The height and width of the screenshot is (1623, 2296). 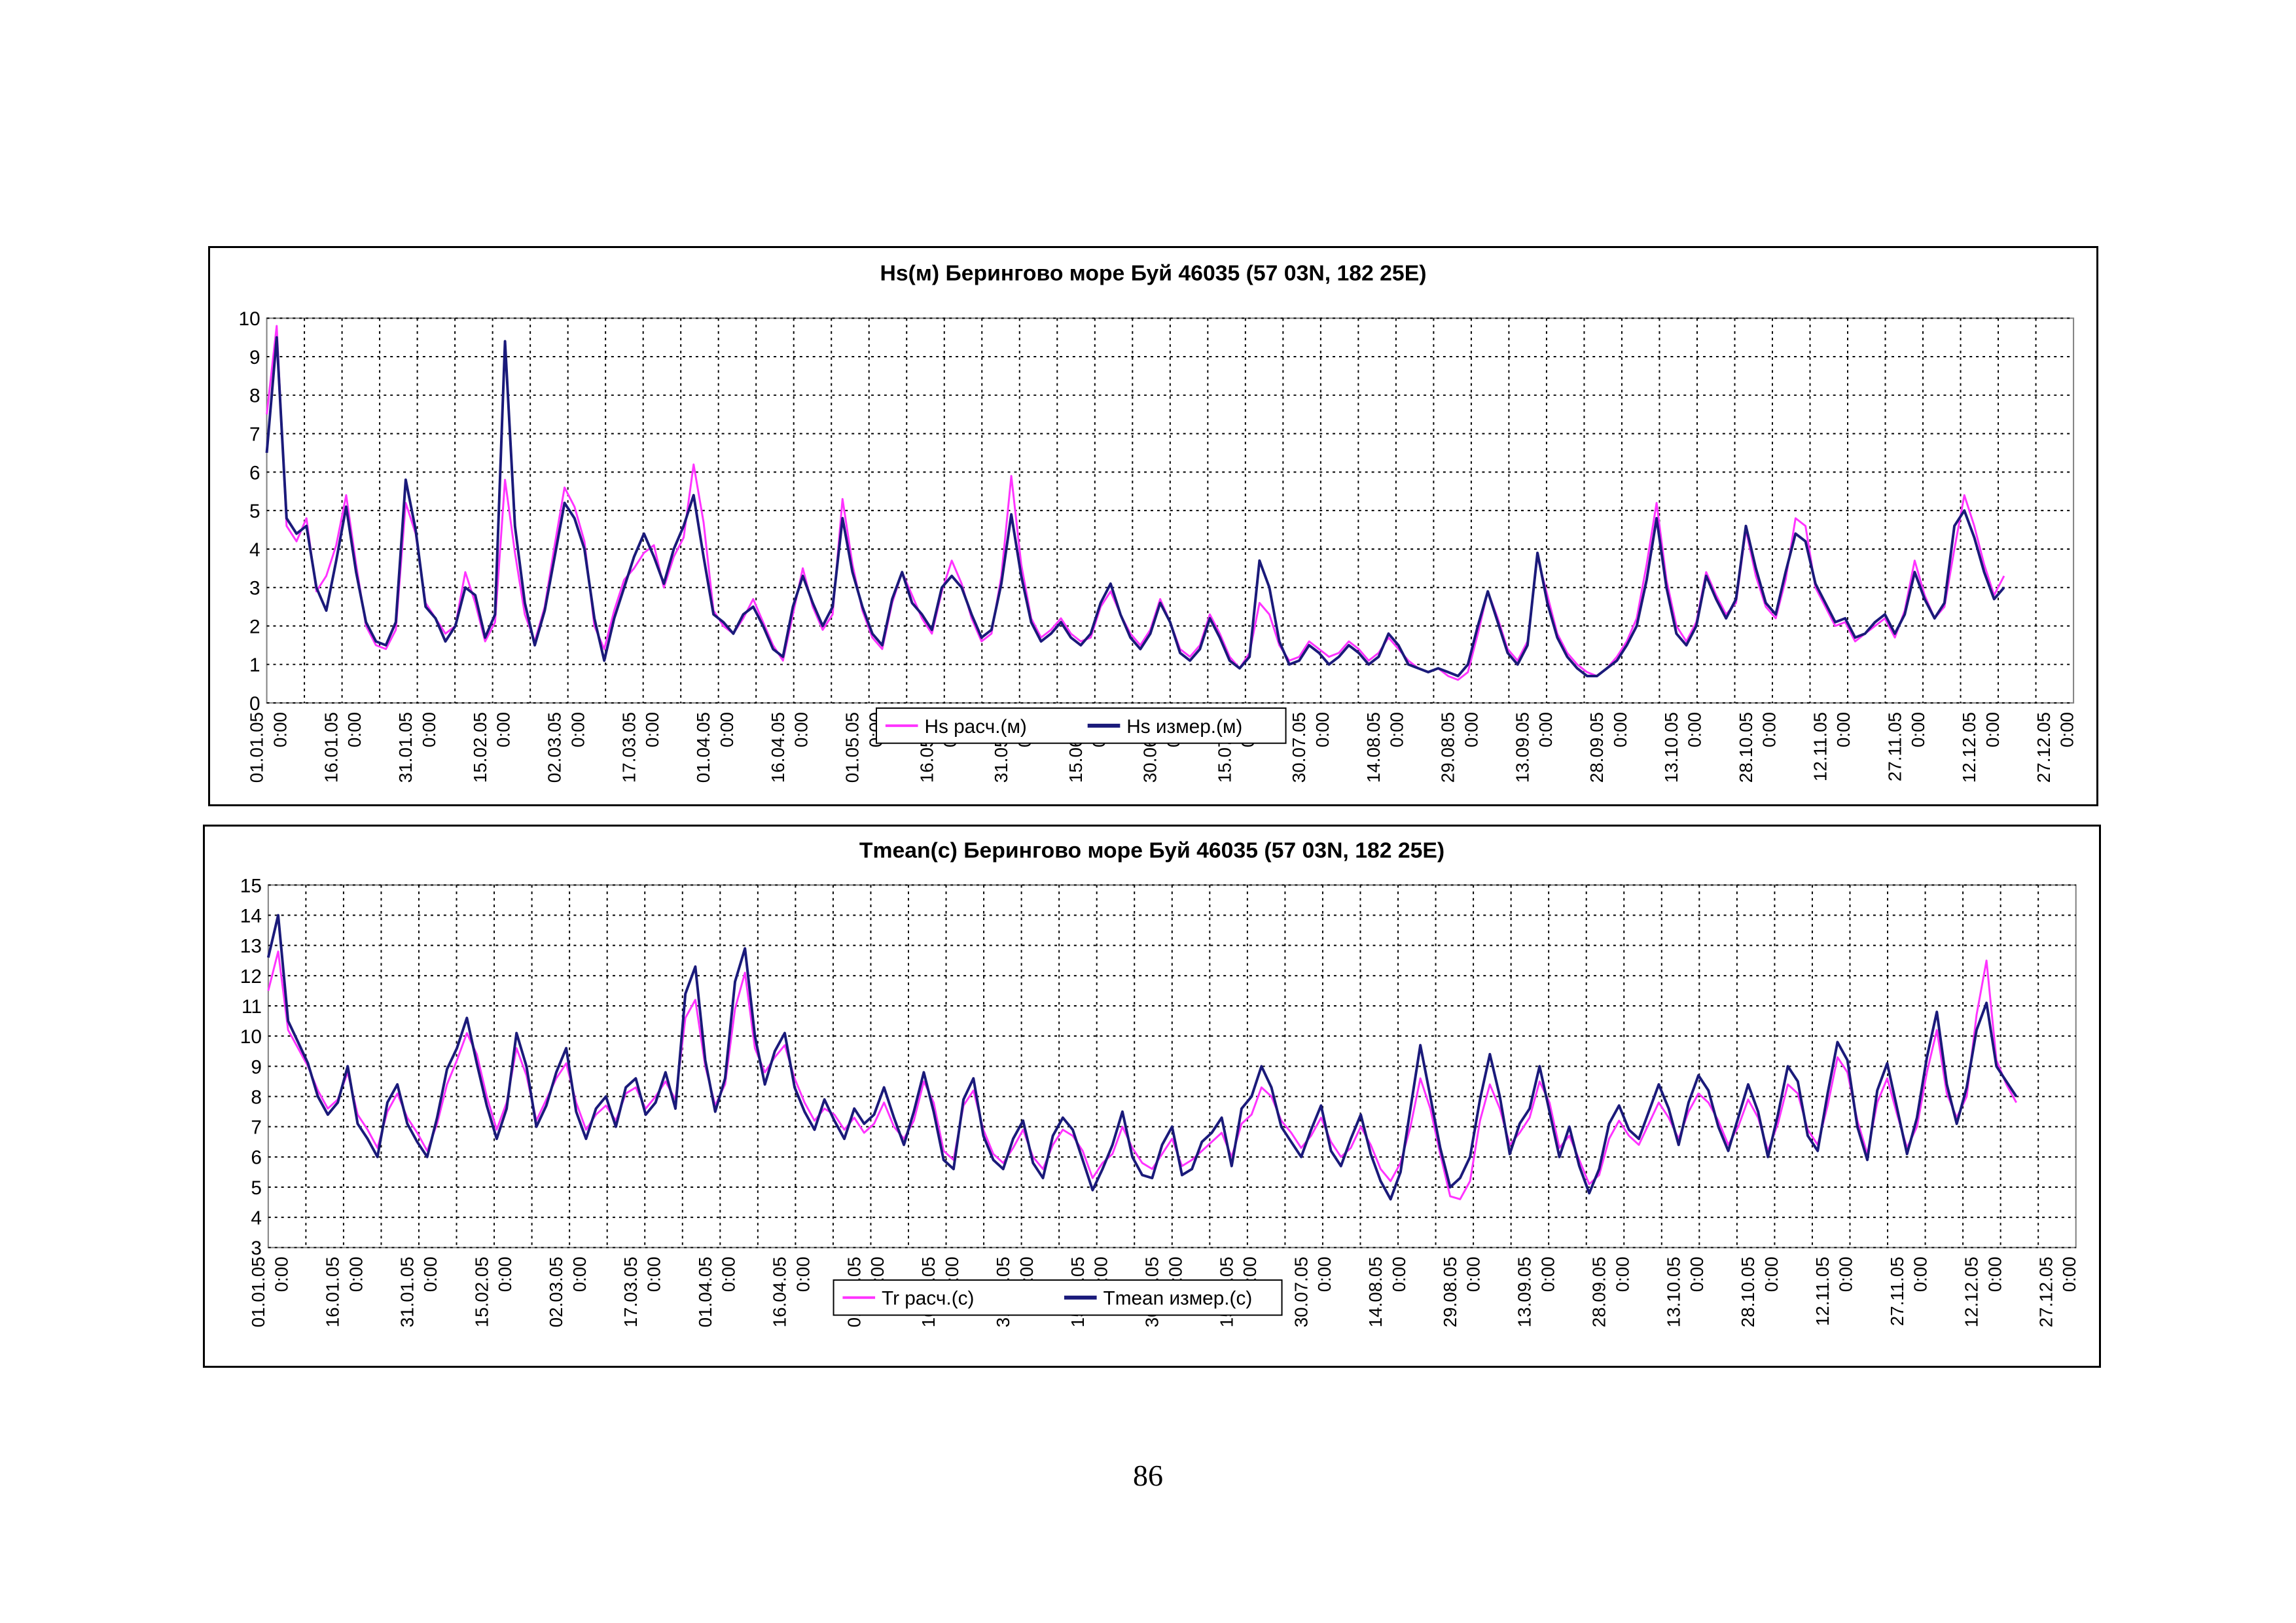 What do you see at coordinates (1313, 1292) in the screenshot?
I see `x-tick-label: 30.07.05 0:00` at bounding box center [1313, 1292].